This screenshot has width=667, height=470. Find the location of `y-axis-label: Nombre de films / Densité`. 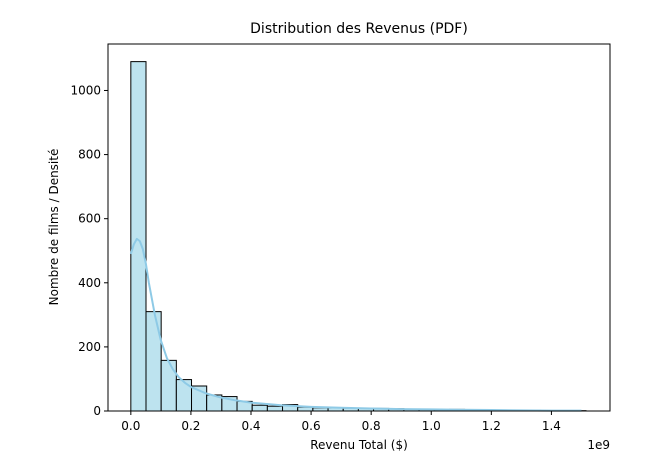

y-axis-label: Nombre de films / Densité is located at coordinates (54, 227).